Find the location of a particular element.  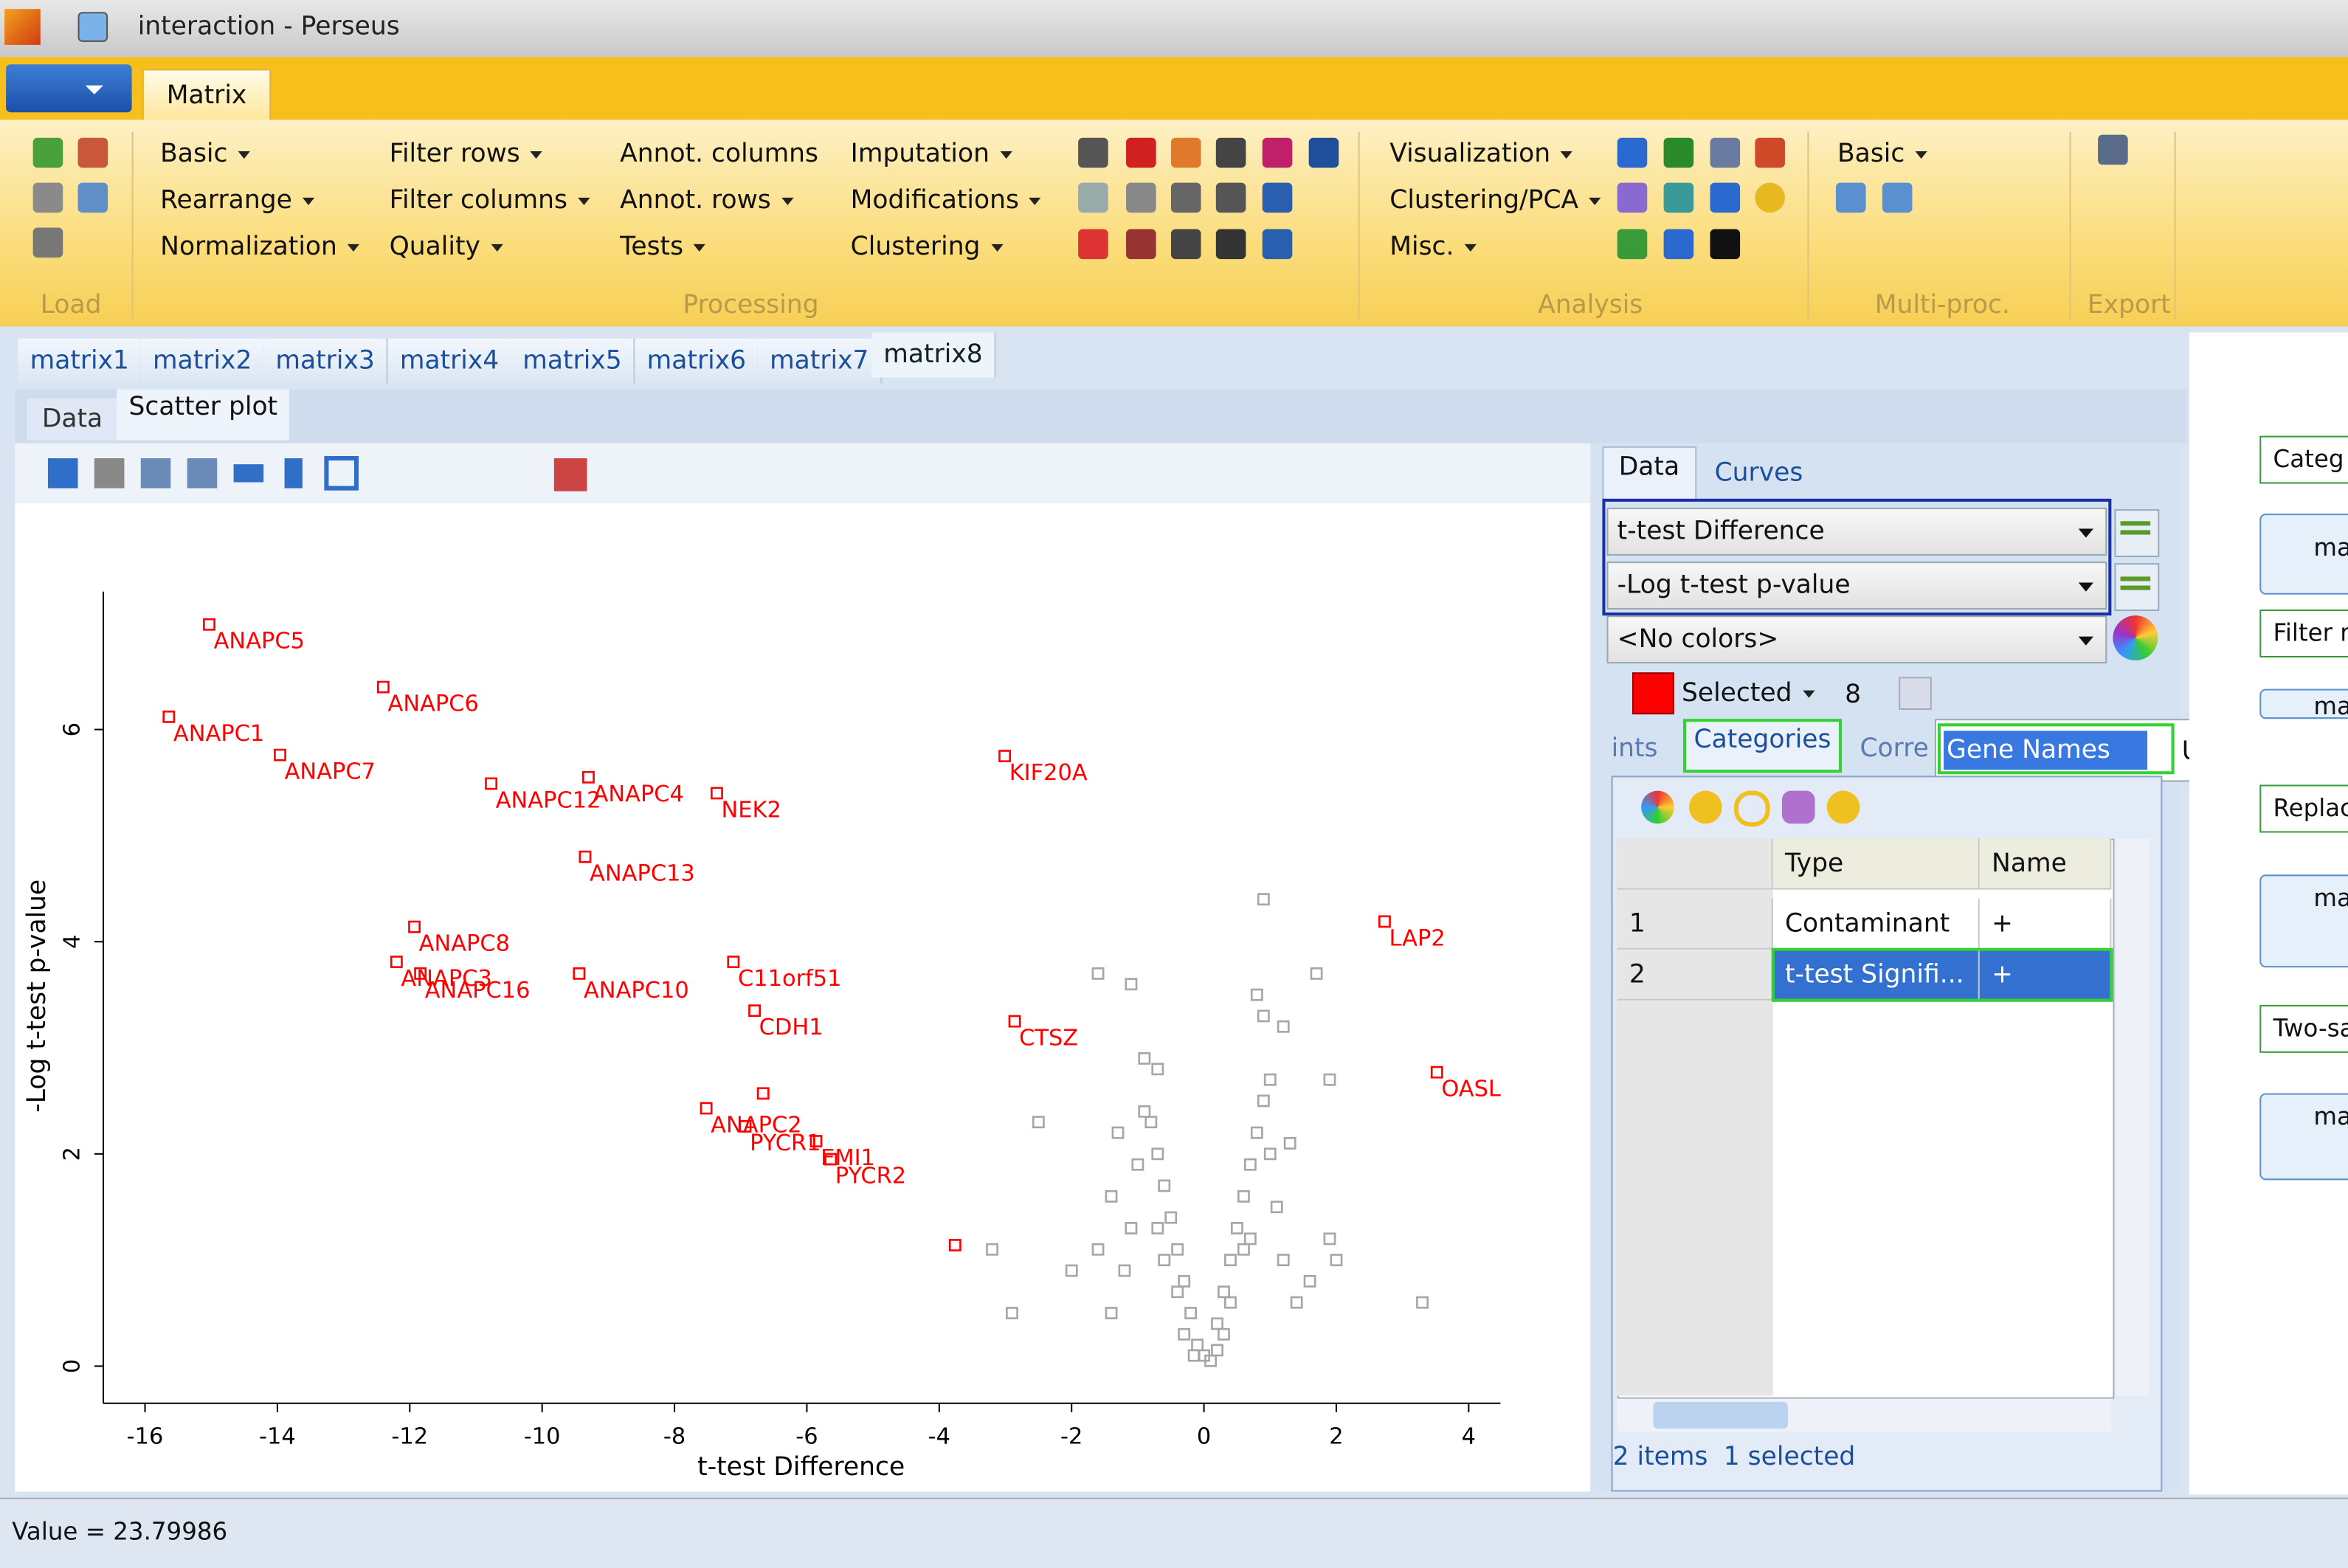

panel-subtab-active: Categories is located at coordinates (1762, 746).